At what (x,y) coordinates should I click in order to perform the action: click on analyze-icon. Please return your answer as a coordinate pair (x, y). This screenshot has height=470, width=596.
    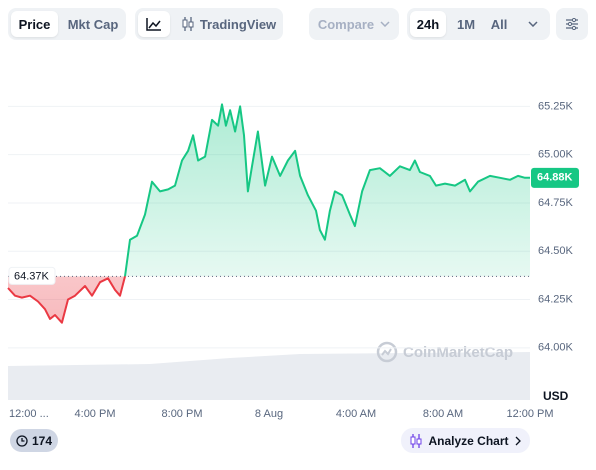
    Looking at the image, I should click on (416, 440).